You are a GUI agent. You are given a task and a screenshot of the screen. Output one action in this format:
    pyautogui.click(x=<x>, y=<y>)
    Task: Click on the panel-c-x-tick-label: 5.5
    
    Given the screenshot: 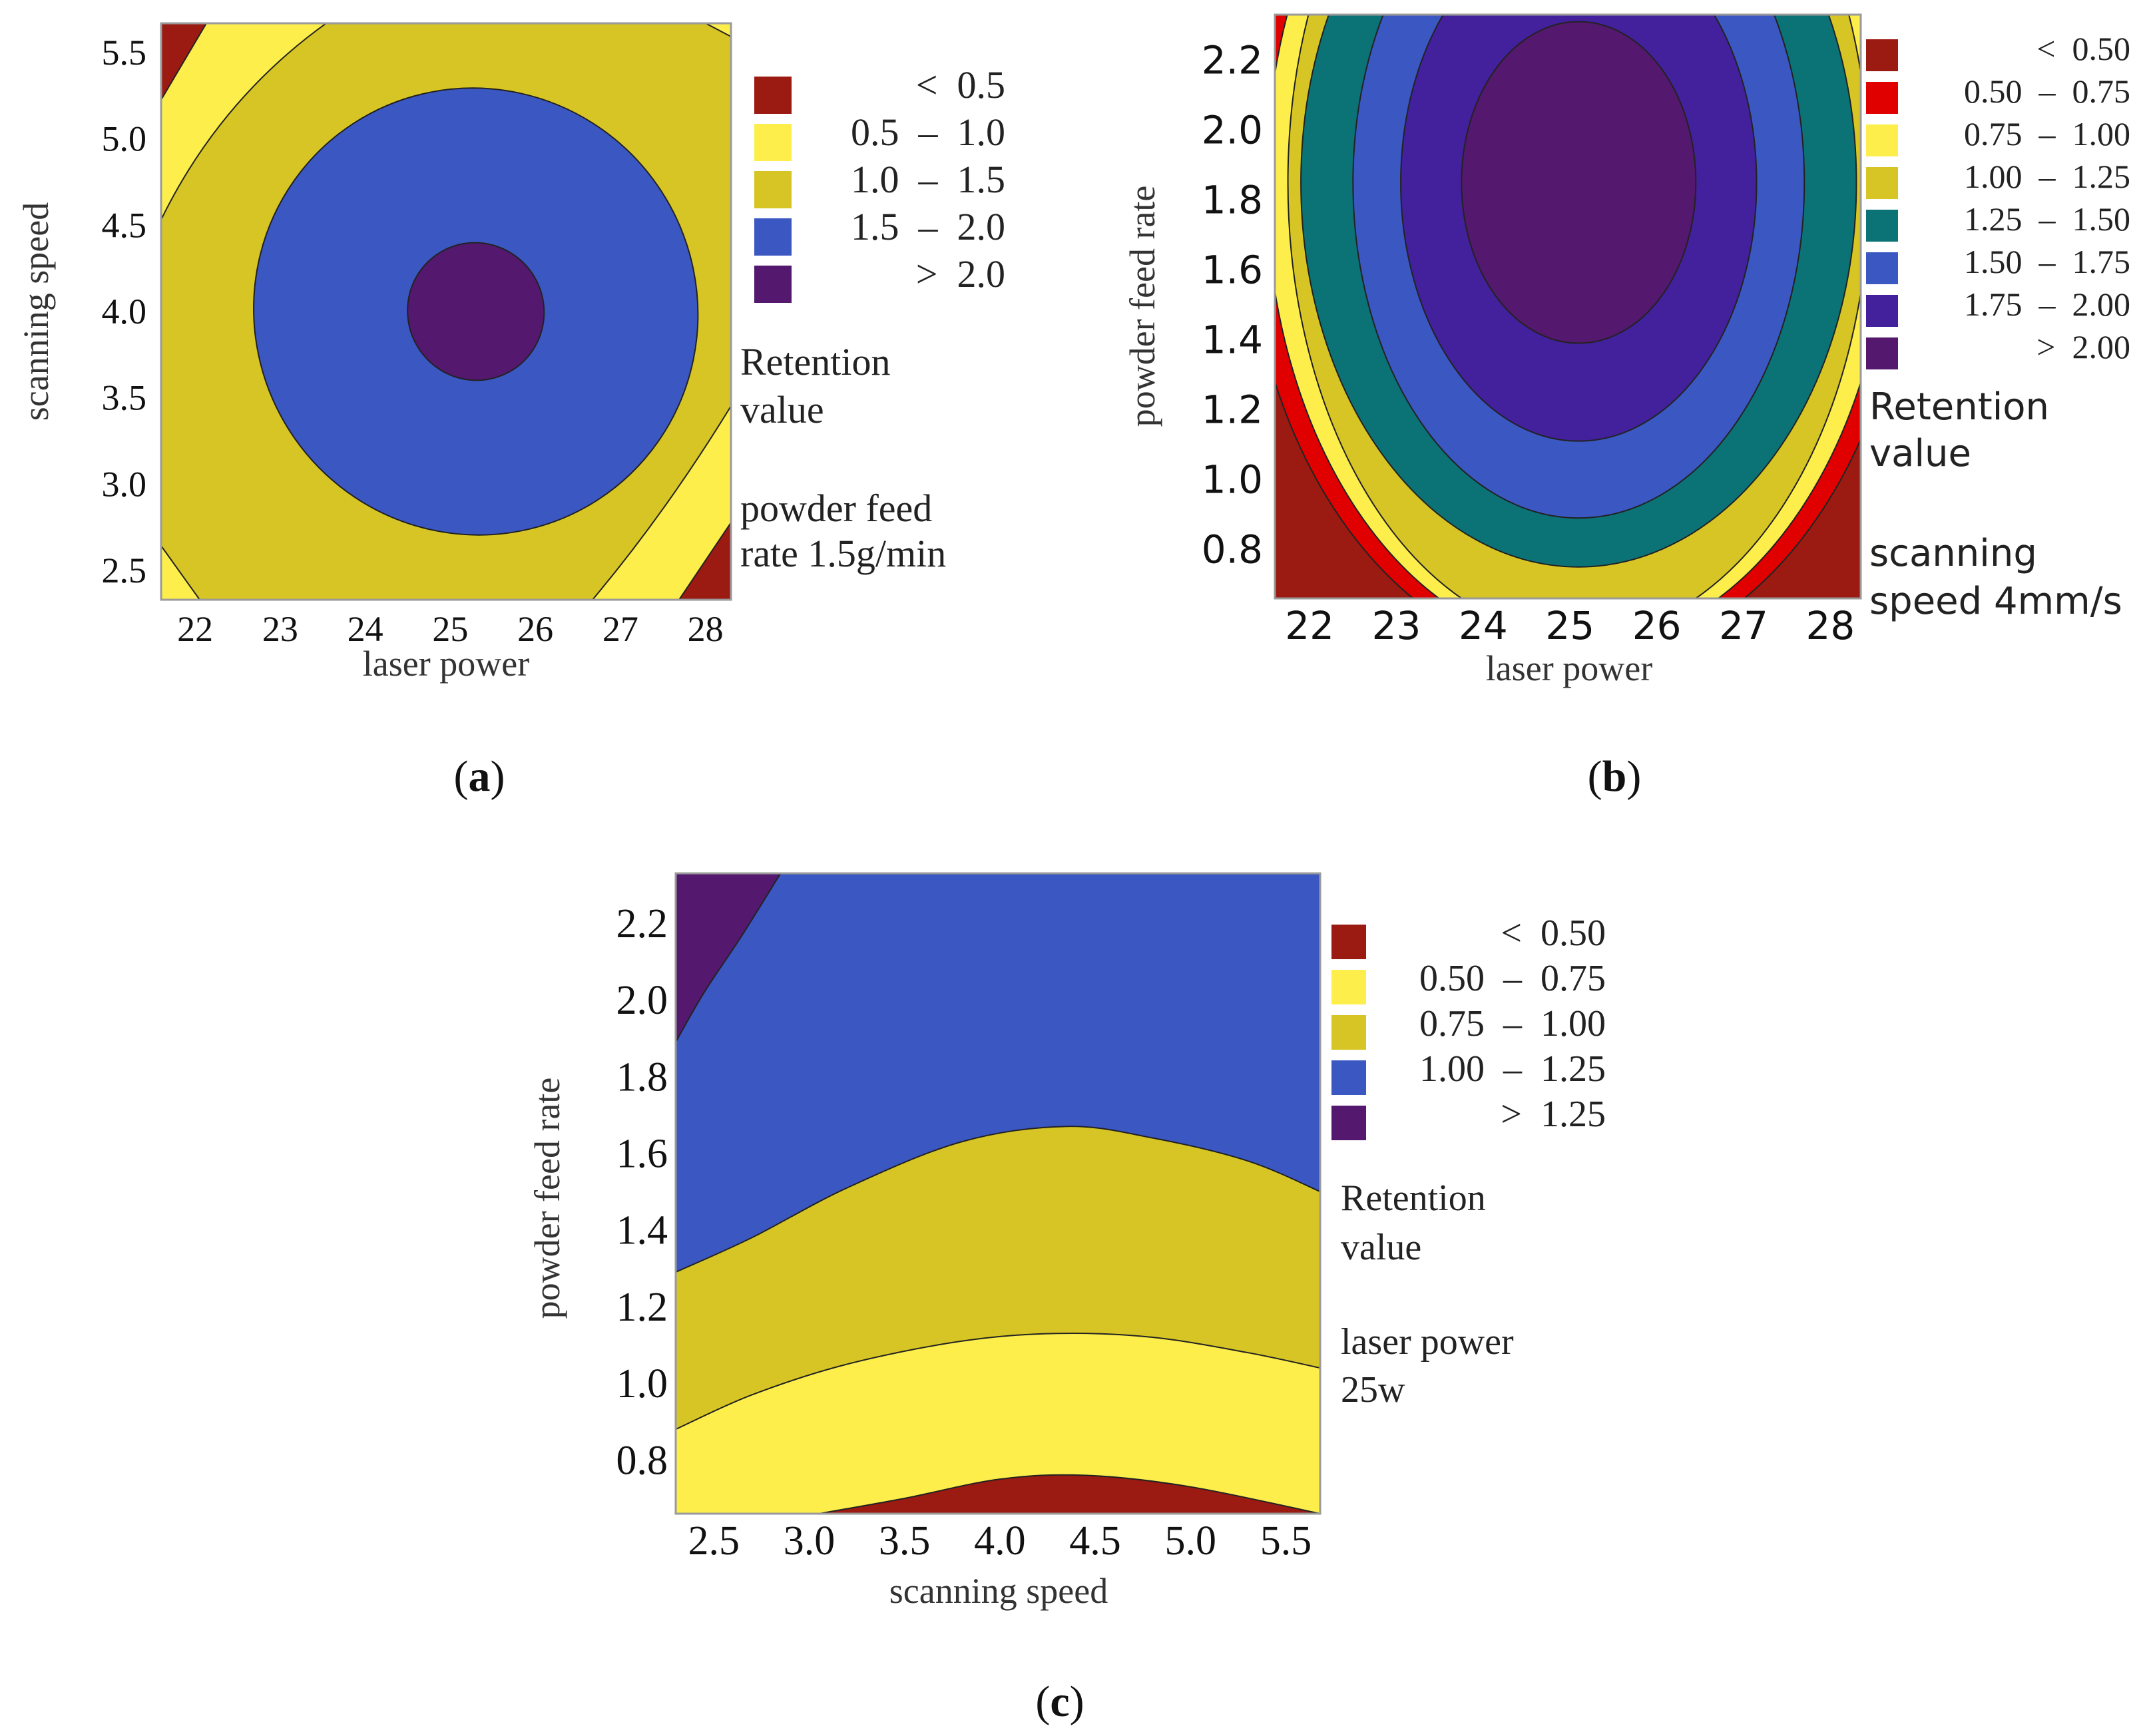 What is the action you would take?
    pyautogui.click(x=1286, y=1541)
    